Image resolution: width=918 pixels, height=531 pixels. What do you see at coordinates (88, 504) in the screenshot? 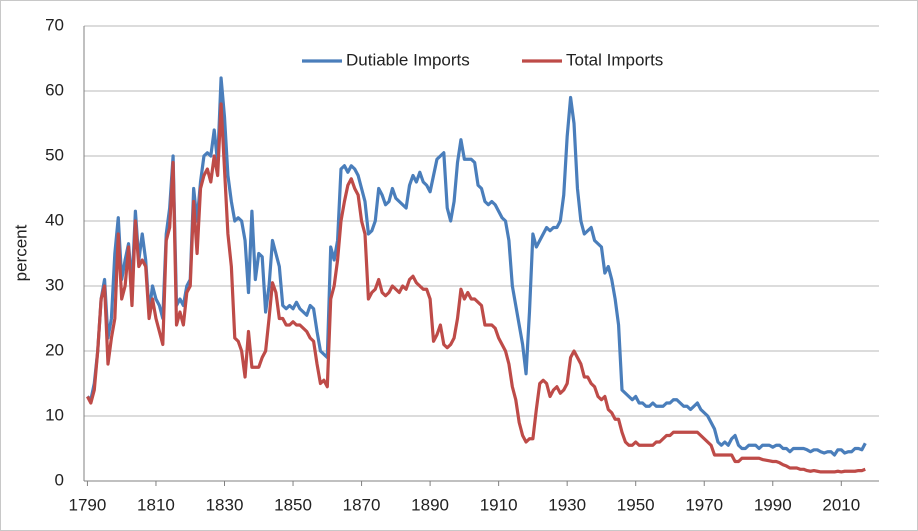
I see `x-tick-label: 1790` at bounding box center [88, 504].